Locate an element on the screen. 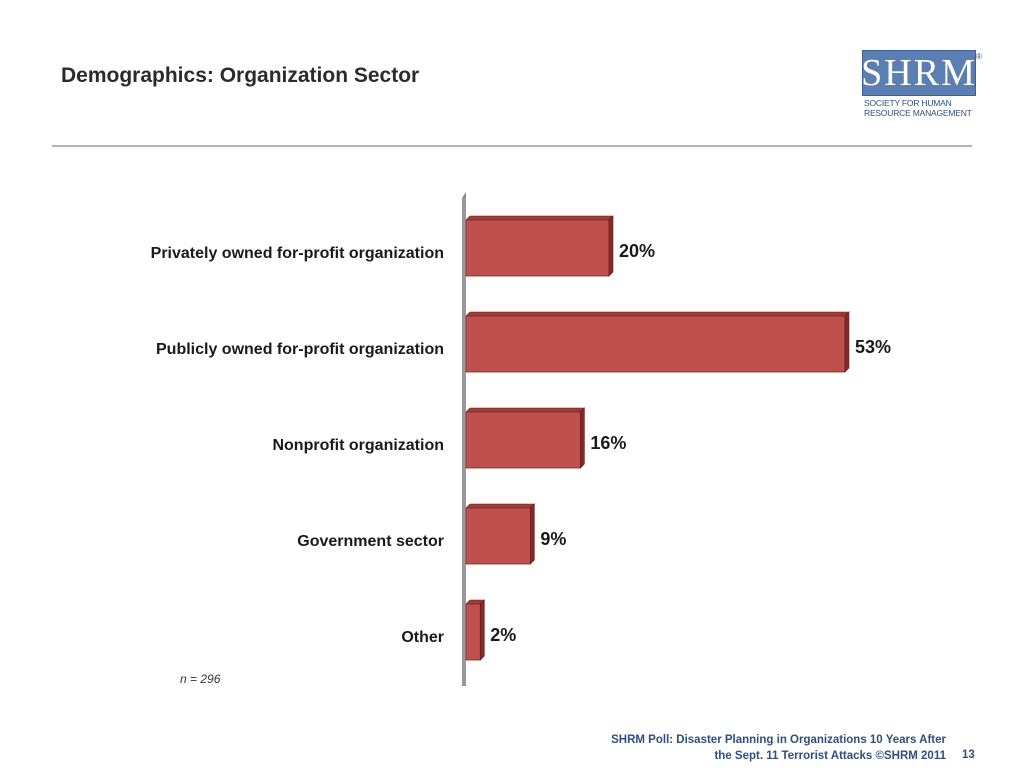 The width and height of the screenshot is (1024, 768). category-label: Other is located at coordinates (422, 637).